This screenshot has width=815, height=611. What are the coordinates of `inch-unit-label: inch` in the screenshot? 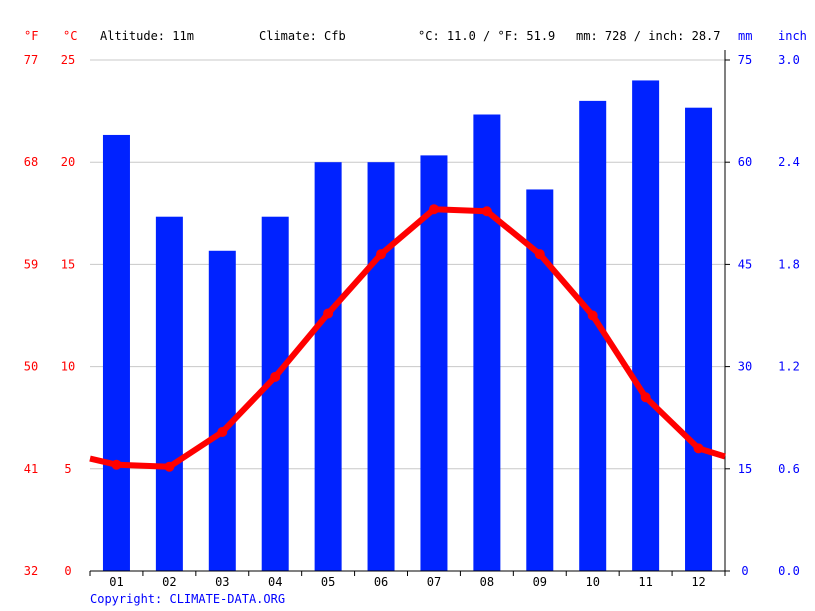 It's located at (792, 36).